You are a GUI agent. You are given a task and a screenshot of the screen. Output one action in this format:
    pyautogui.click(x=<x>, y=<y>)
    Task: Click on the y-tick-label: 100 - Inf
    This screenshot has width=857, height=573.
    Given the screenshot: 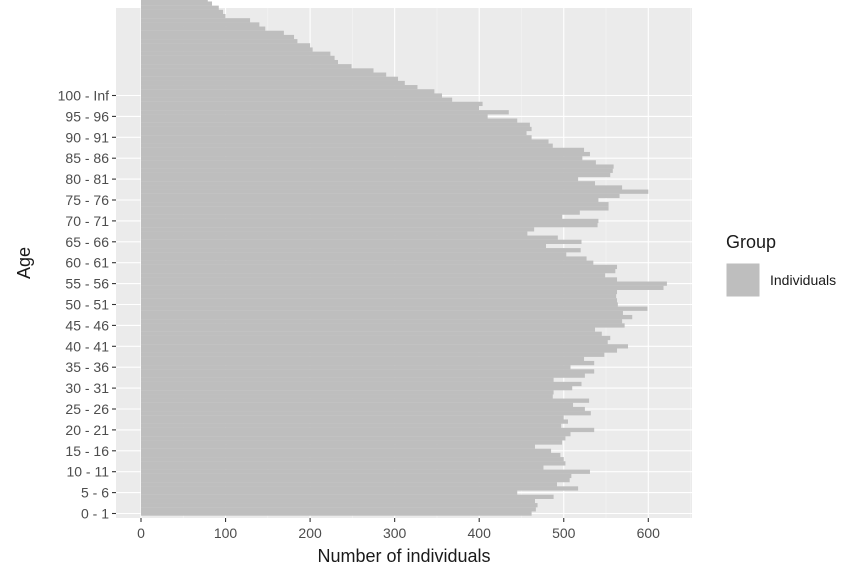 What is the action you would take?
    pyautogui.click(x=83, y=96)
    